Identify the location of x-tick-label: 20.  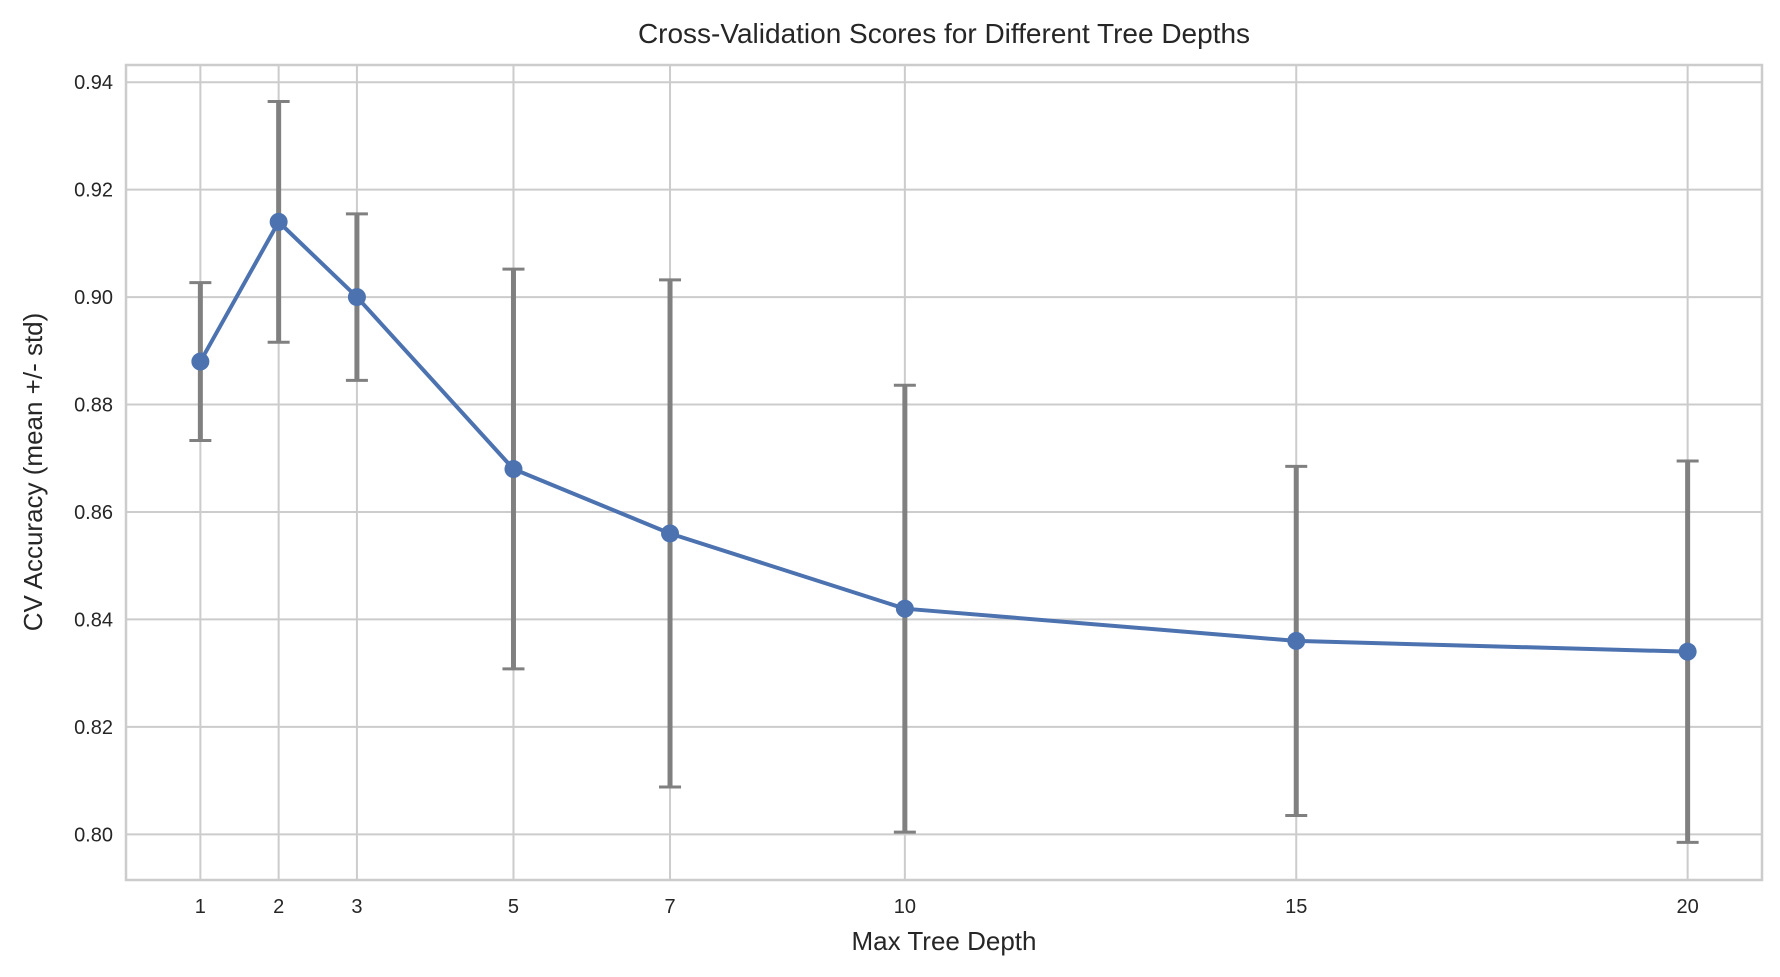
(1688, 907).